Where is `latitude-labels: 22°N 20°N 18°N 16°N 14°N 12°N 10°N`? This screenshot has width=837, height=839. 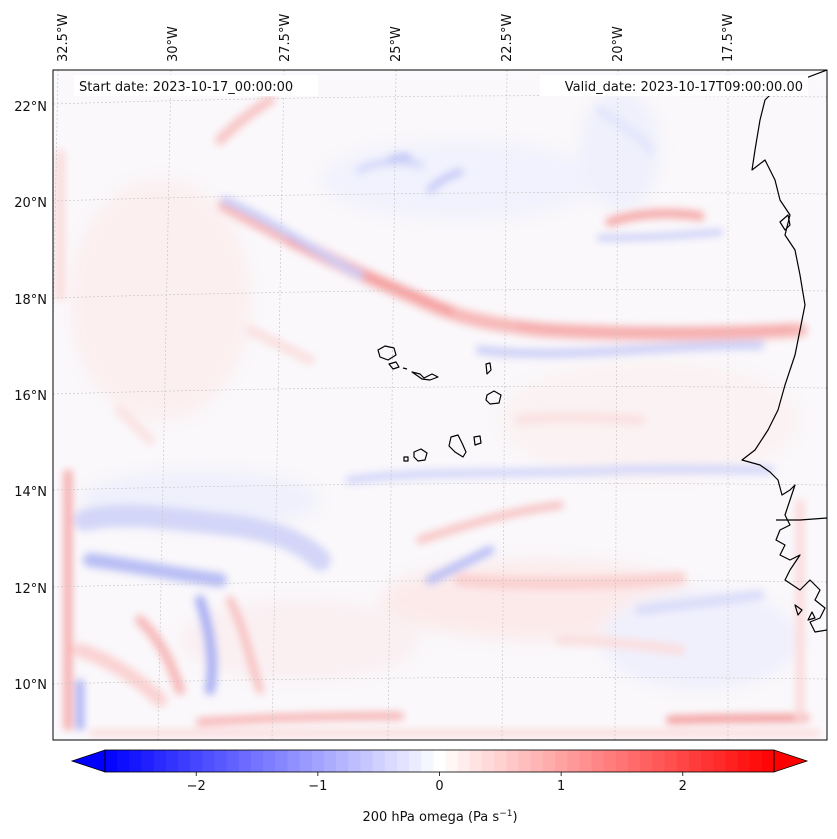 latitude-labels: 22°N 20°N 18°N 16°N 14°N 12°N 10°N is located at coordinates (30, 396).